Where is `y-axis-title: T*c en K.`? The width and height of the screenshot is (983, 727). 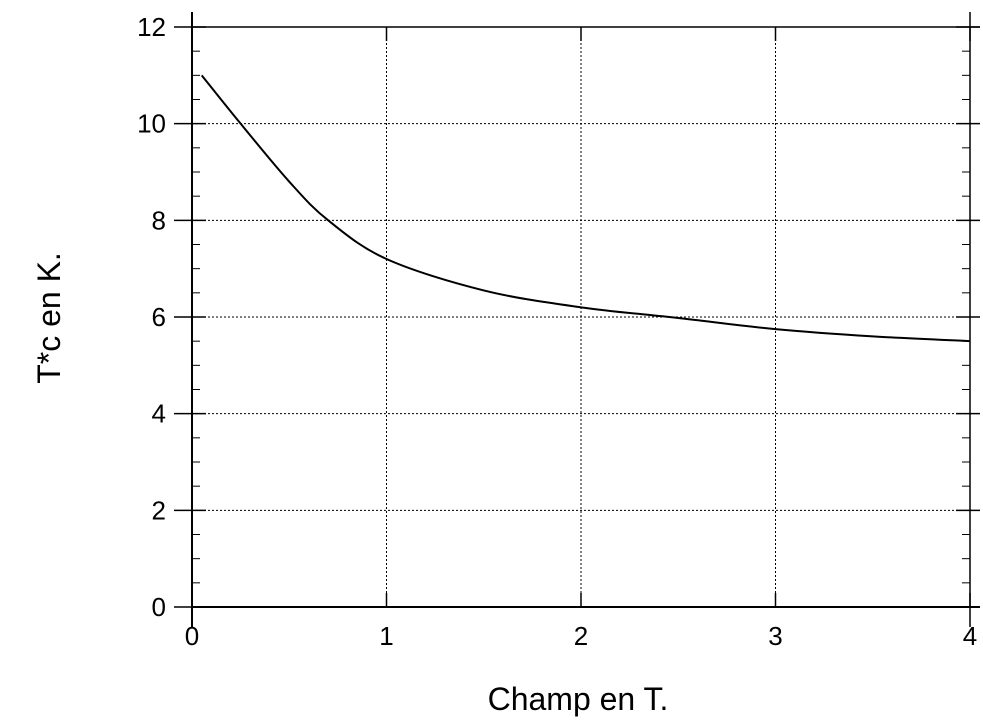 y-axis-title: T*c en K. is located at coordinates (49, 318).